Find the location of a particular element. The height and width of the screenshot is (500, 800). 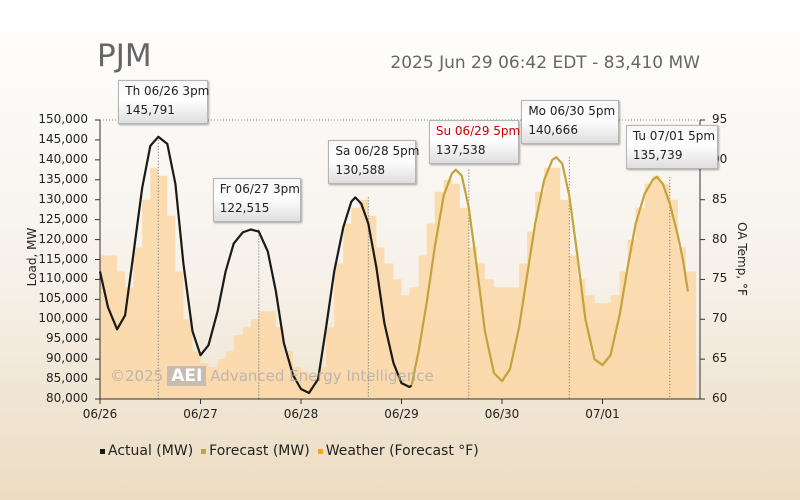

y-tick-label-right: 70 is located at coordinates (720, 318).